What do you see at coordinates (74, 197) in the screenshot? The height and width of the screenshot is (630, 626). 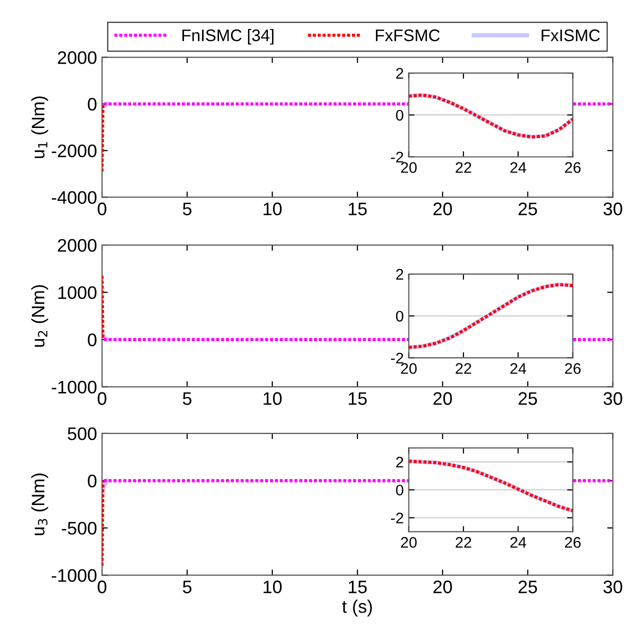 I see `y-tick-label: -4000` at bounding box center [74, 197].